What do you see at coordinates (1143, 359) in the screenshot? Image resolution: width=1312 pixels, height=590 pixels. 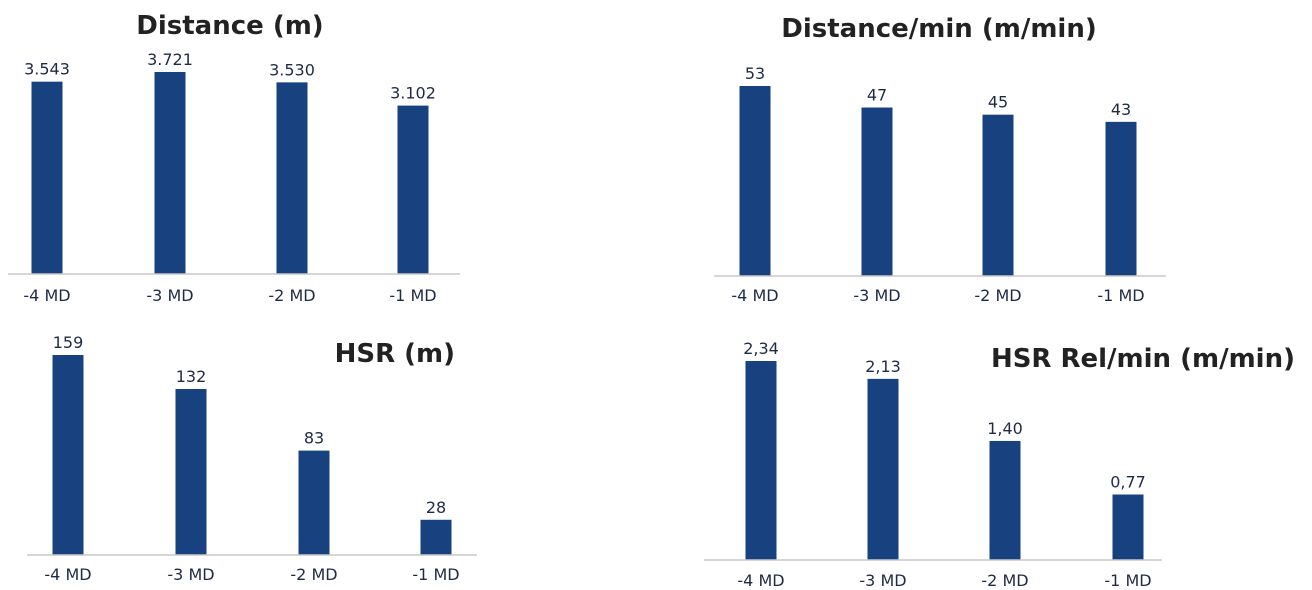 I see `chart-title: HSR Rel/min (m/min)` at bounding box center [1143, 359].